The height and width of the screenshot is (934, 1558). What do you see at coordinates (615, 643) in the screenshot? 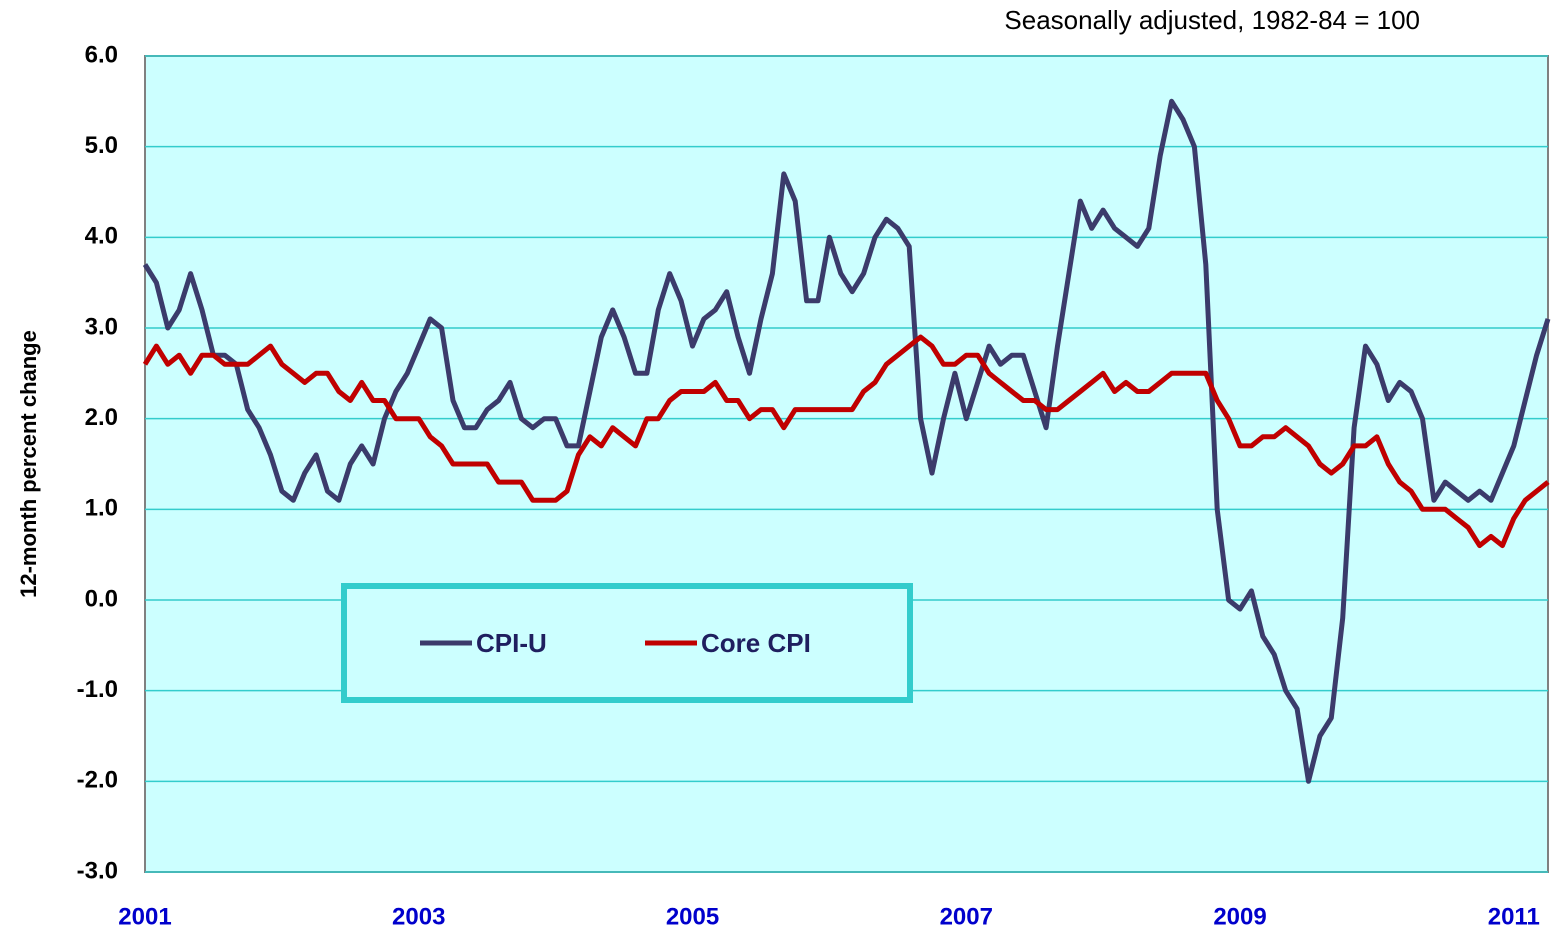
I see `legend-items: CPI-U Core CPI` at bounding box center [615, 643].